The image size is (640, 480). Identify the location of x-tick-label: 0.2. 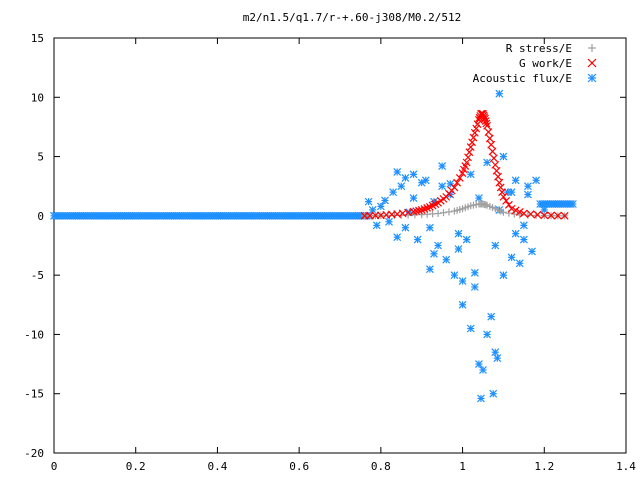
(136, 466).